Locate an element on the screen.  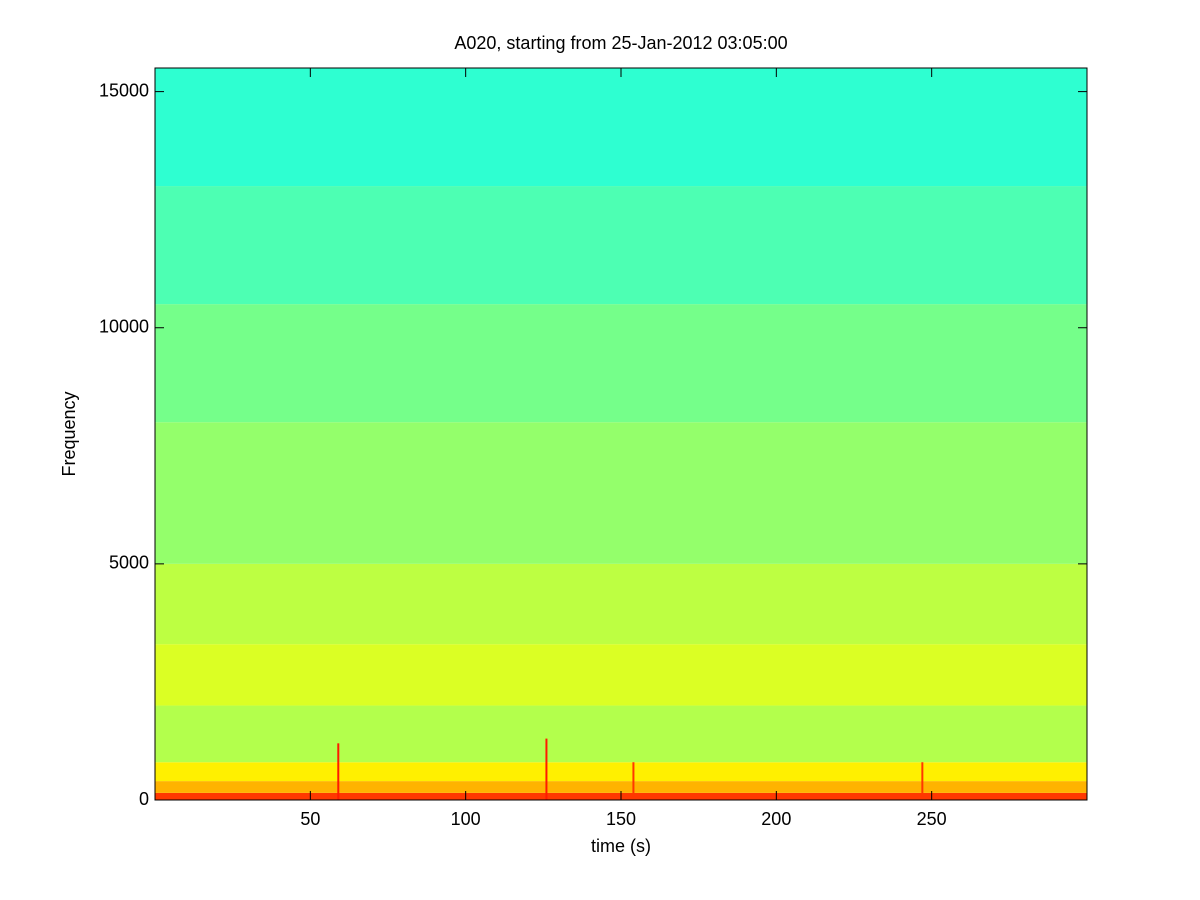
y-tick-label: 10000 is located at coordinates (124, 326).